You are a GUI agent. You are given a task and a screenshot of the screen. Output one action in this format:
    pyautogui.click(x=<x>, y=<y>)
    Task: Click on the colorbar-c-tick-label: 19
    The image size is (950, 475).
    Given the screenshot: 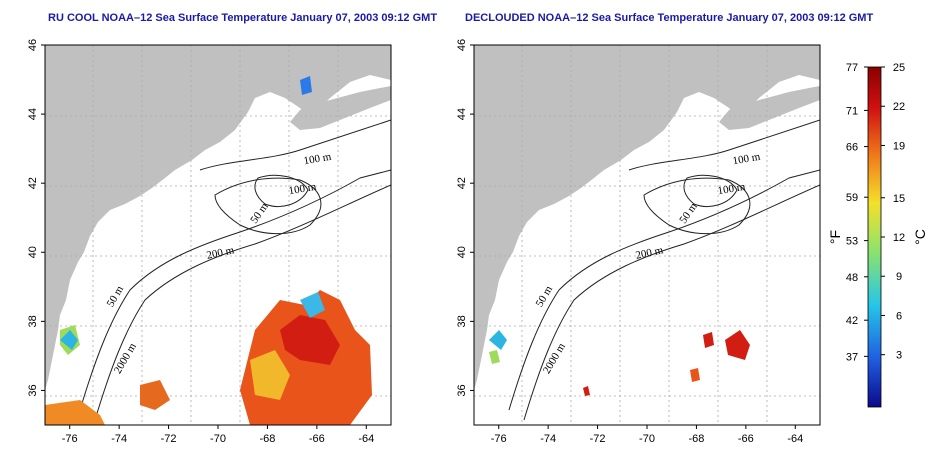 What is the action you would take?
    pyautogui.click(x=899, y=146)
    